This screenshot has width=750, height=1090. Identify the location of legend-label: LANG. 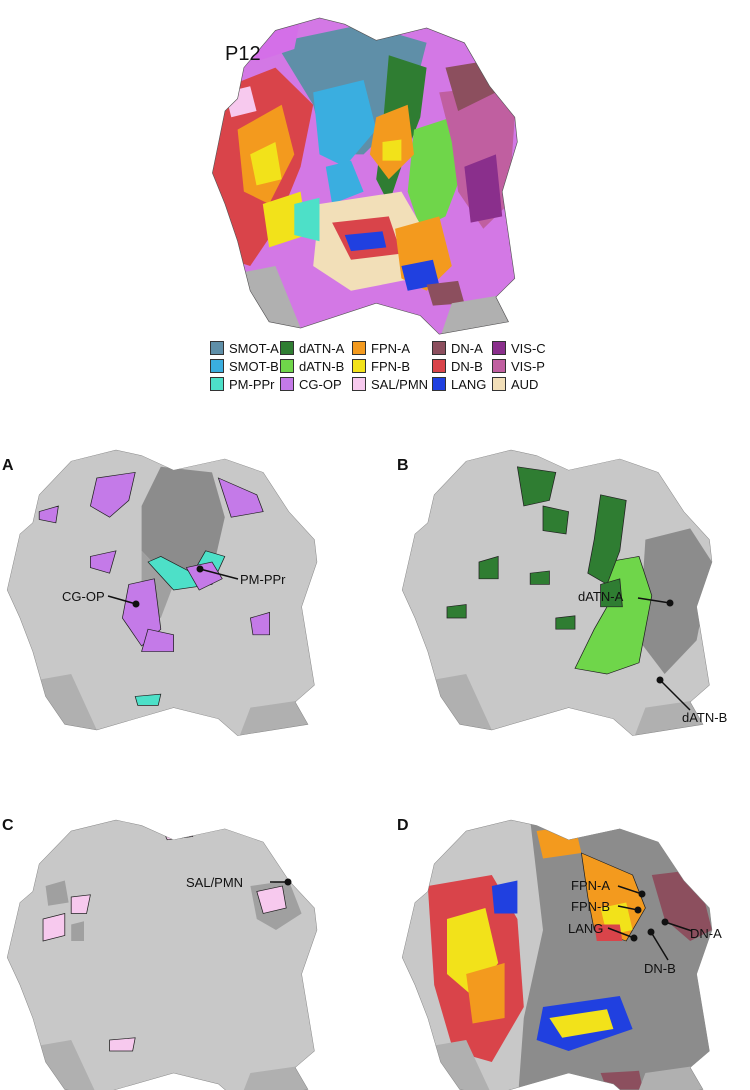
(469, 384).